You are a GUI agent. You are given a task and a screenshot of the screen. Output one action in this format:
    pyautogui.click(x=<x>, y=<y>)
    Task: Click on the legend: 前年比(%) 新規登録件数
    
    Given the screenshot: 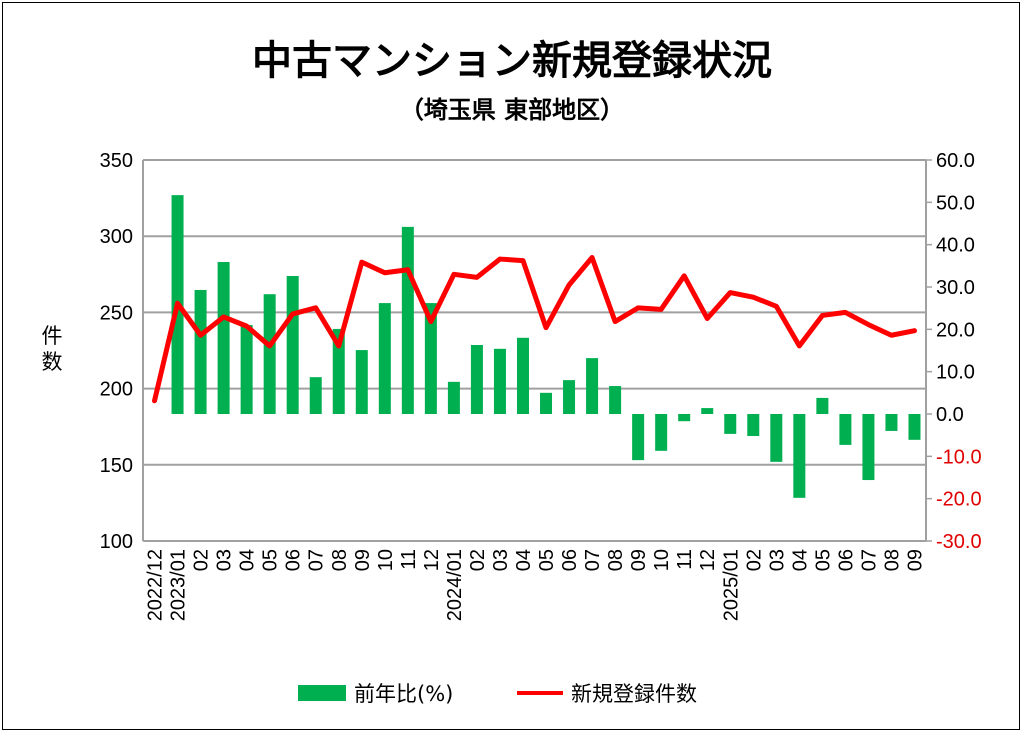 What is the action you would take?
    pyautogui.click(x=512, y=693)
    